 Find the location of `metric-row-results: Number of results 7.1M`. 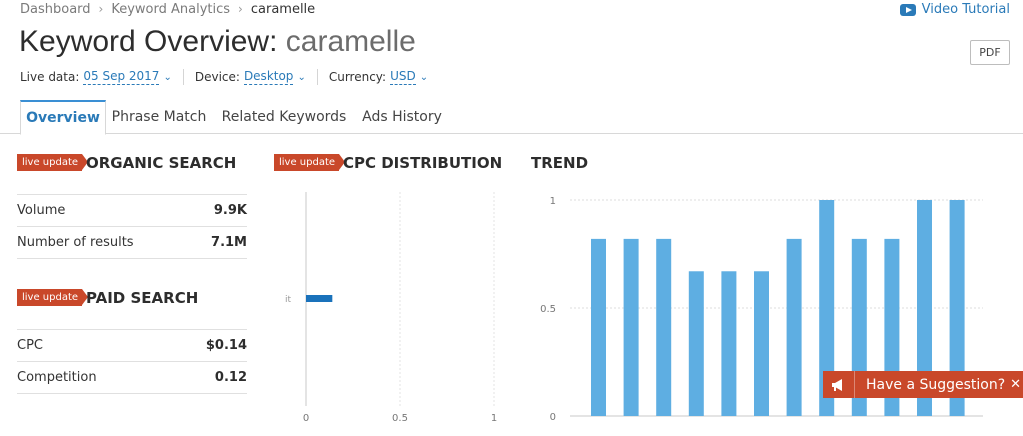

metric-row-results: Number of results 7.1M is located at coordinates (132, 243).